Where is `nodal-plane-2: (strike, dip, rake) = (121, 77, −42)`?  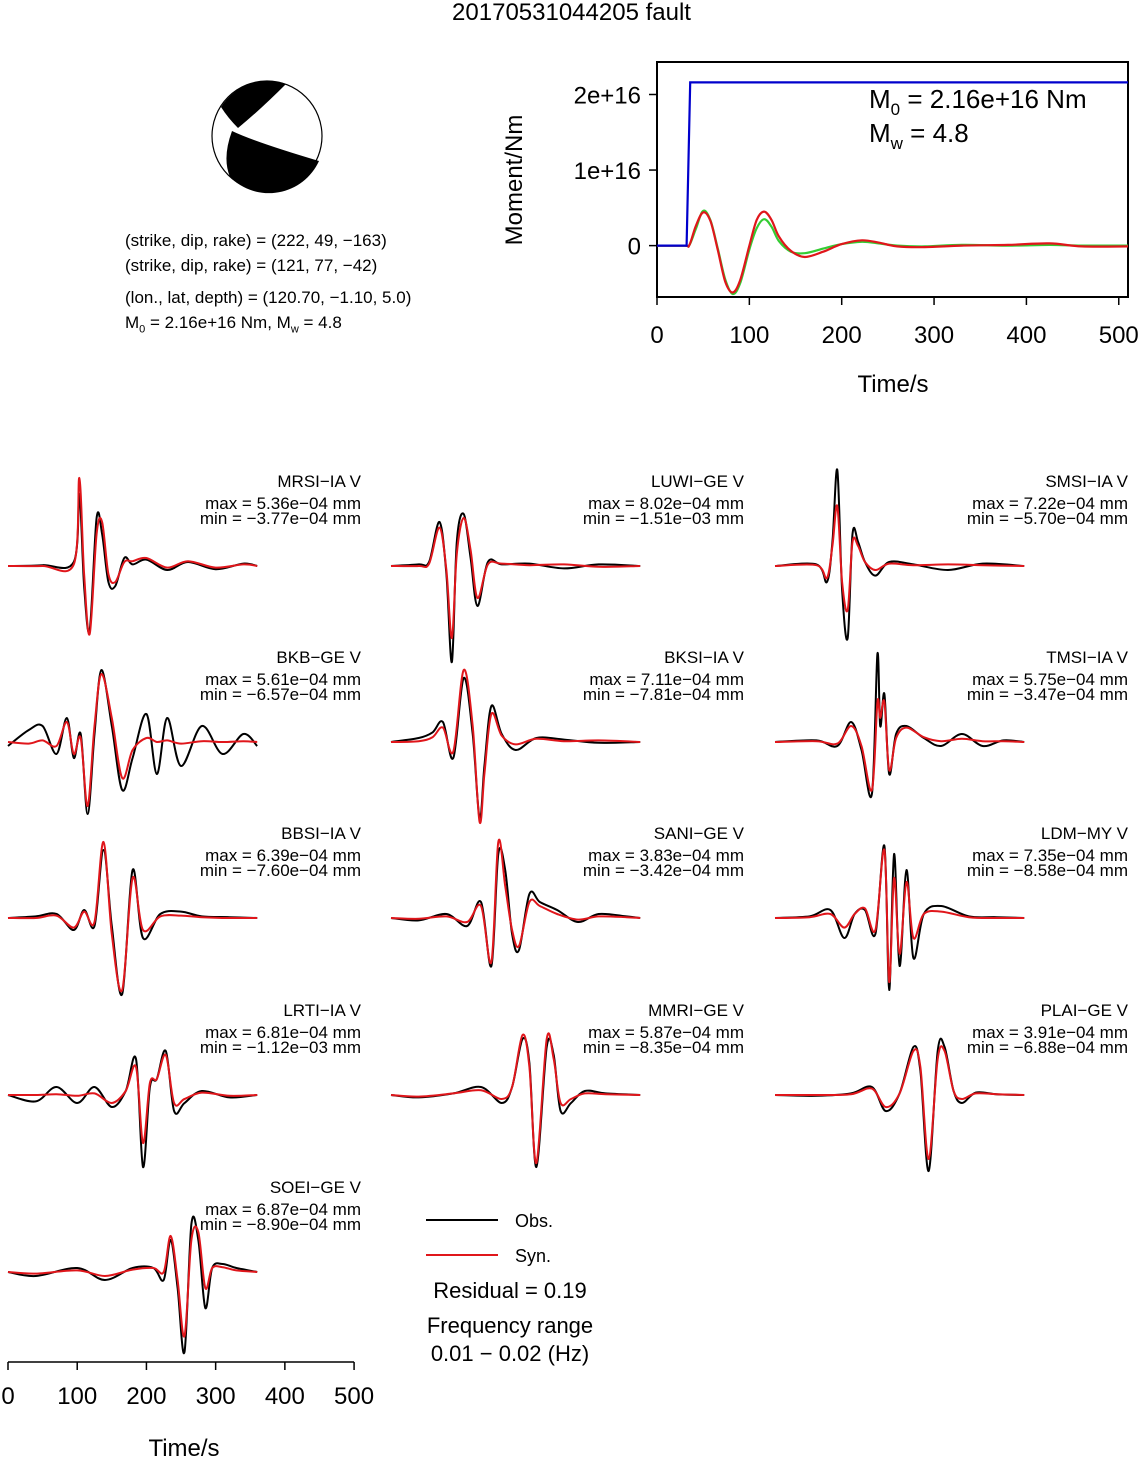
nodal-plane-2: (strike, dip, rake) = (121, 77, −42) is located at coordinates (251, 265).